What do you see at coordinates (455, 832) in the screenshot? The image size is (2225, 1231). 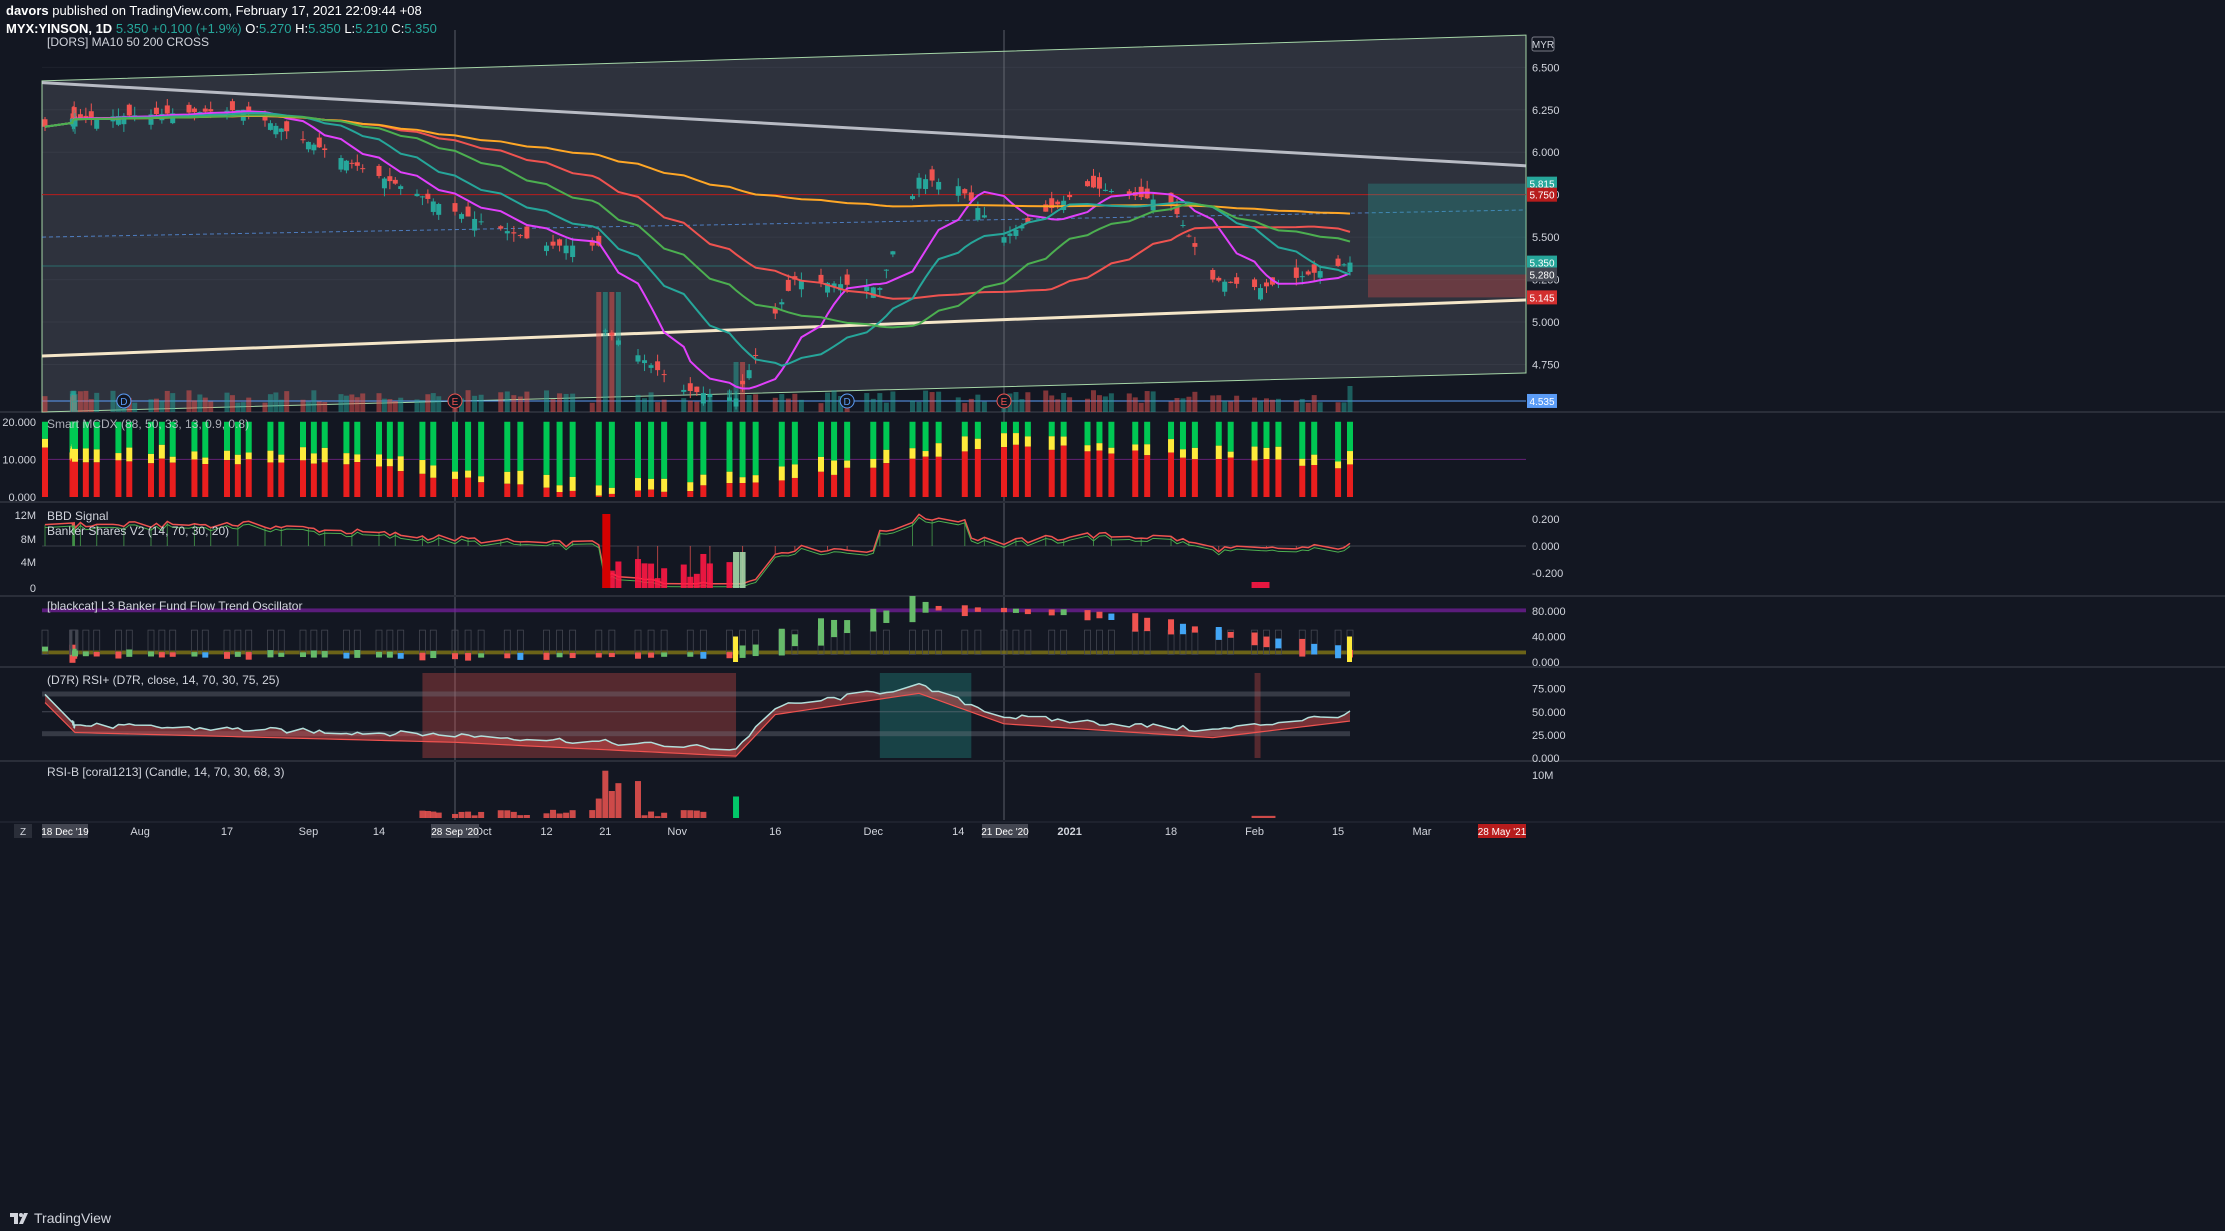 I see `time-axis-marker-text: 28 Sep '20` at bounding box center [455, 832].